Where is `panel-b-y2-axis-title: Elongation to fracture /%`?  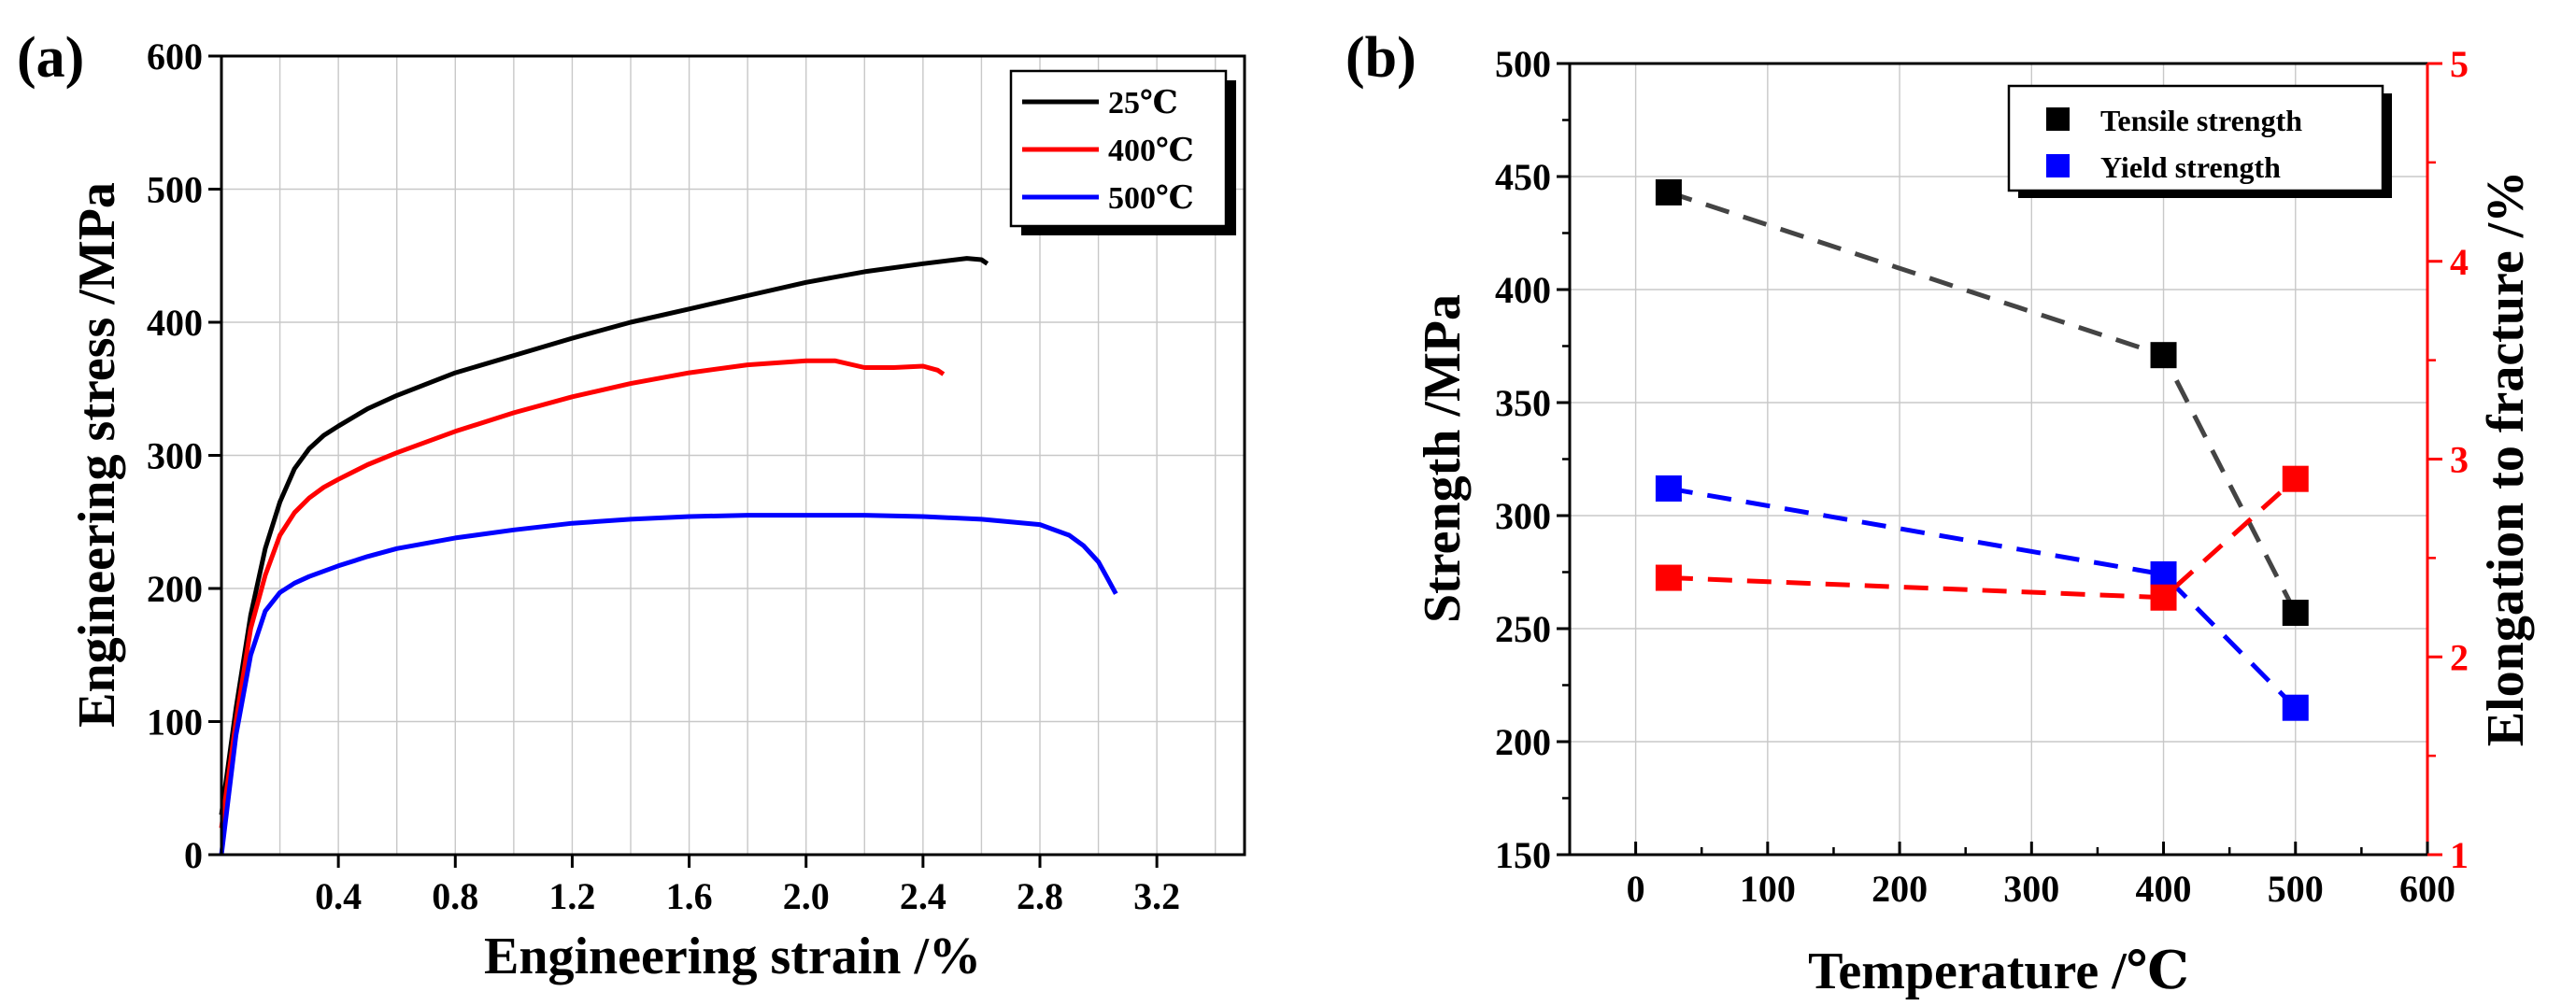
panel-b-y2-axis-title: Elongation to fracture /% is located at coordinates (2506, 458).